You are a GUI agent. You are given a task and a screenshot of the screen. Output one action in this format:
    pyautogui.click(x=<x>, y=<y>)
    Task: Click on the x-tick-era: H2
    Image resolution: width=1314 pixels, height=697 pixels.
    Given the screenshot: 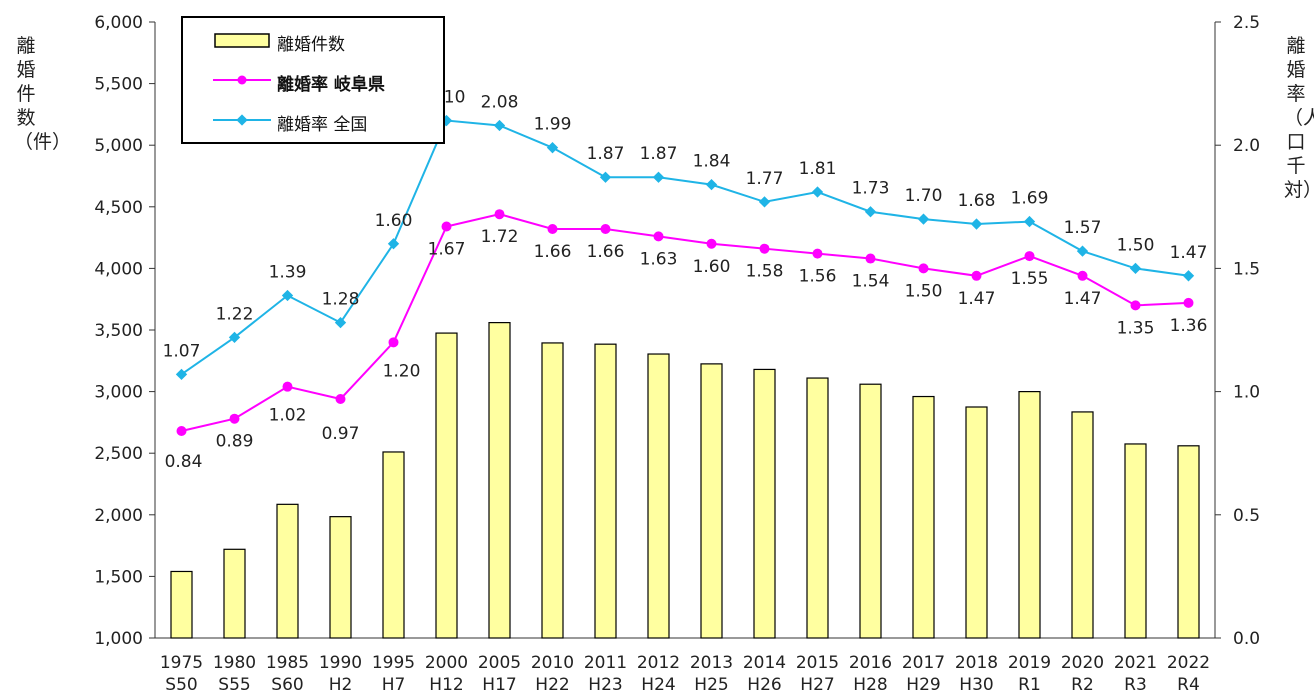 What is the action you would take?
    pyautogui.click(x=341, y=685)
    